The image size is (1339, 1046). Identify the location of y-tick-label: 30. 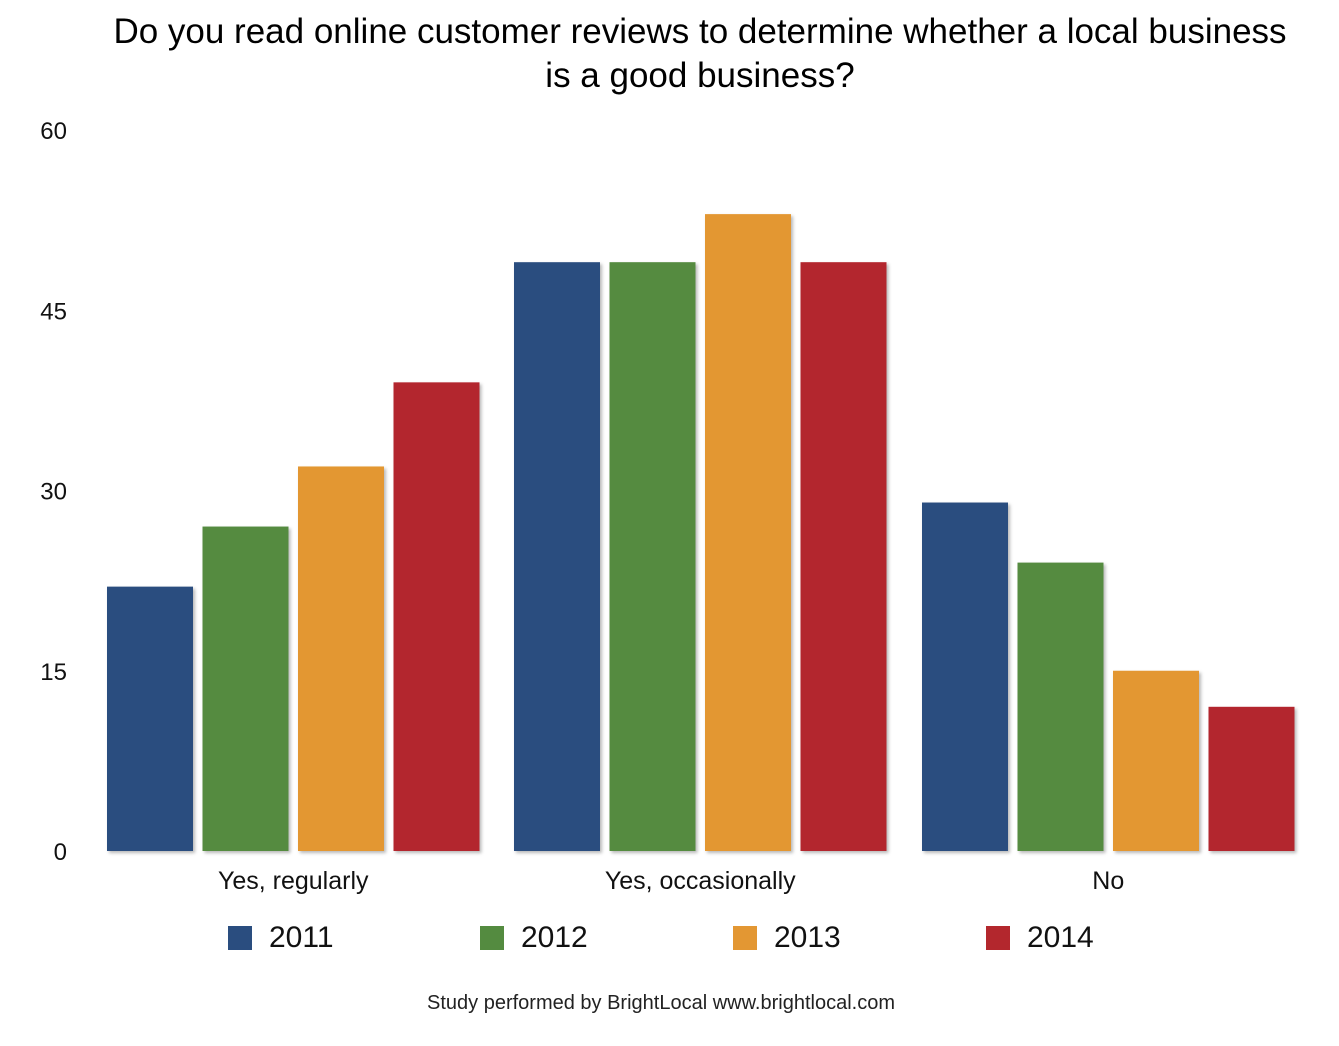
(53, 492).